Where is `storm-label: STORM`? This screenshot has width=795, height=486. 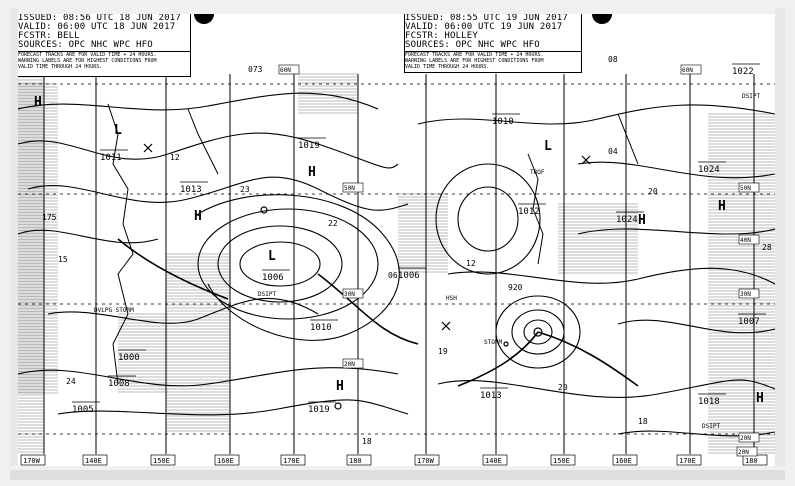 storm-label: STORM is located at coordinates (493, 342).